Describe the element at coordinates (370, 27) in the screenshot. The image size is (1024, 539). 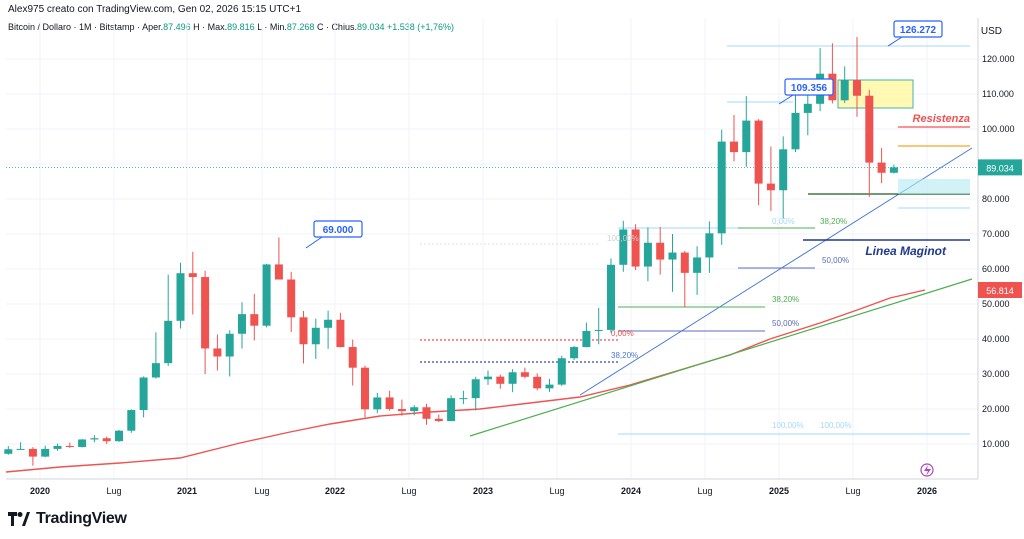
I see `close-value: 89.034` at that location.